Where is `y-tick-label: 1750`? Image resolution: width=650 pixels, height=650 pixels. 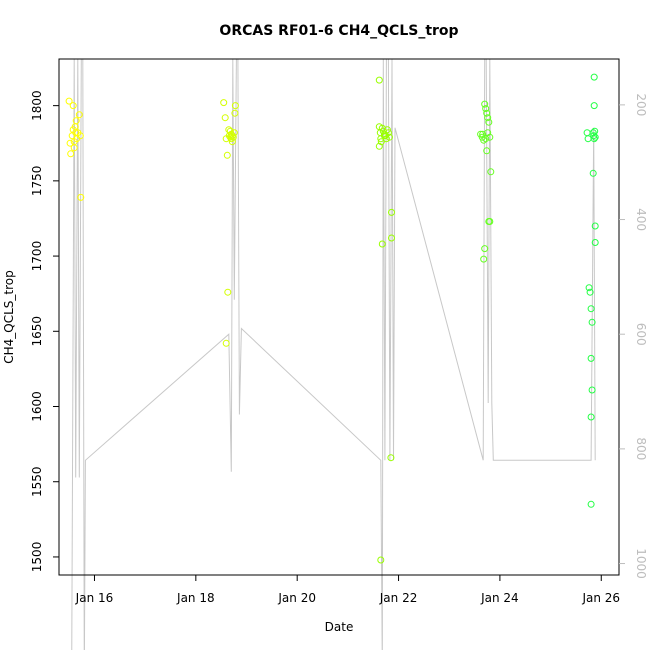 y-tick-label: 1750 is located at coordinates (37, 181).